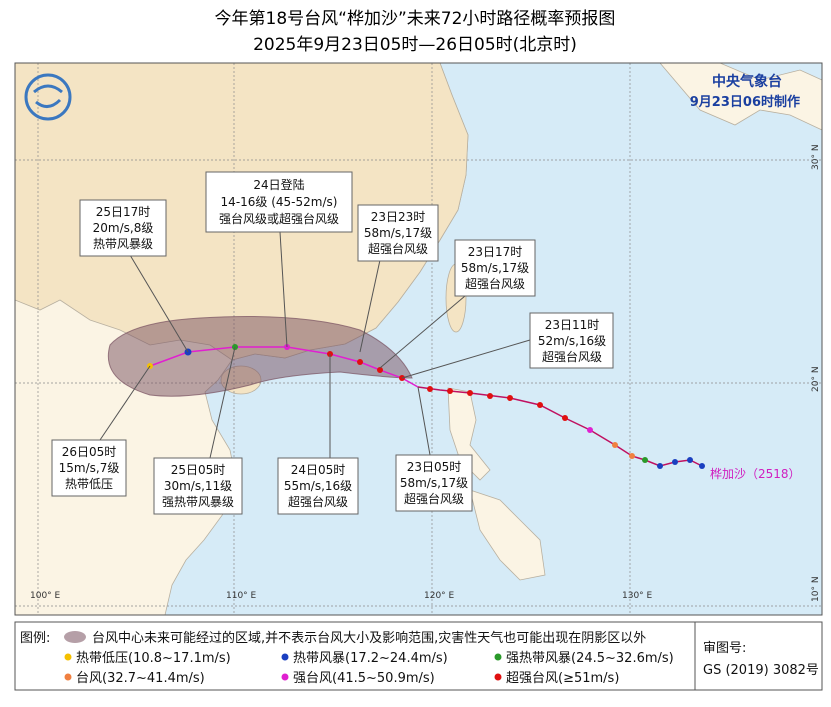 This screenshot has width=831, height=707. I want to click on legend-cone-swatch, so click(75, 637).